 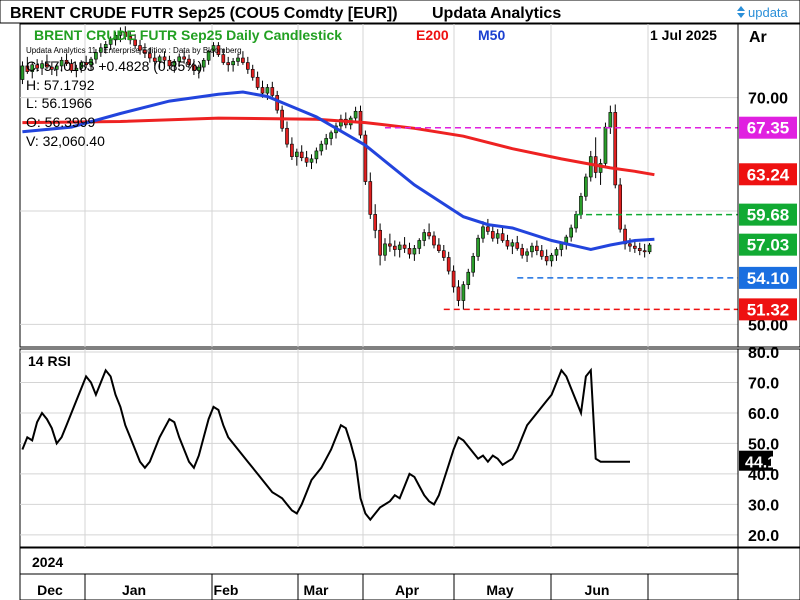 What do you see at coordinates (60, 85) in the screenshot?
I see `ohlc-high: H: 57.1792` at bounding box center [60, 85].